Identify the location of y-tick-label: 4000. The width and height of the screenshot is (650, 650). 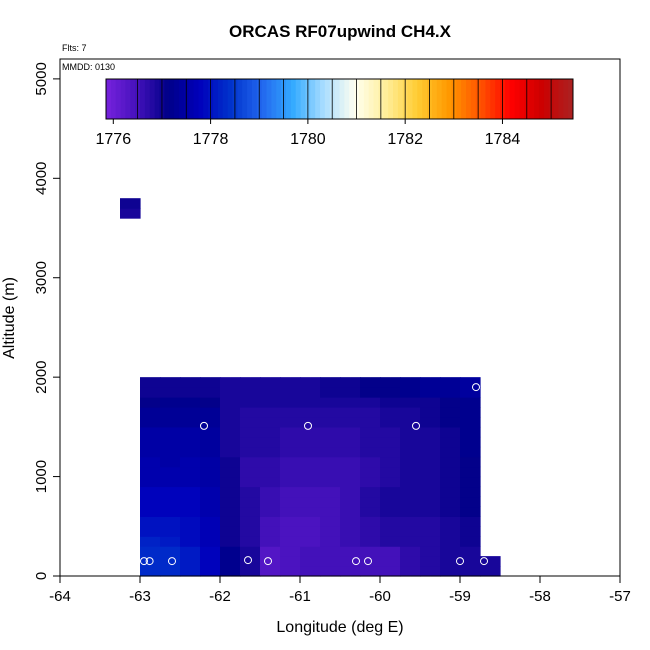
(41, 178).